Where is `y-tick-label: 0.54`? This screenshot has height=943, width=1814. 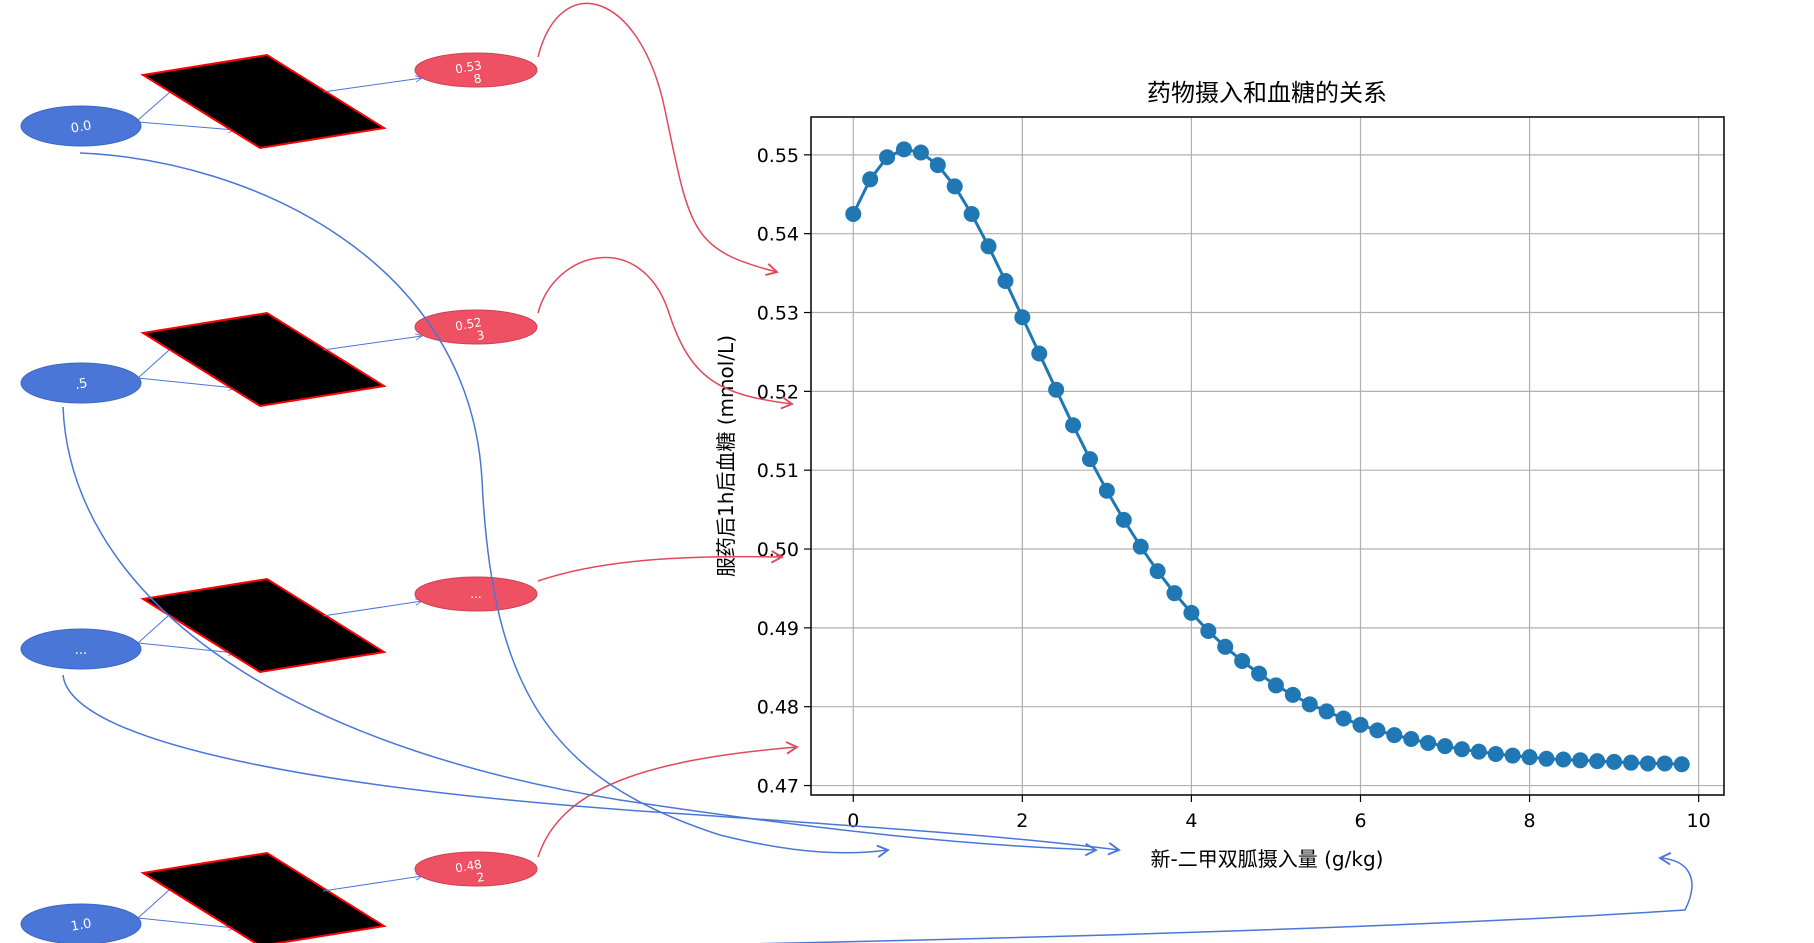 y-tick-label: 0.54 is located at coordinates (778, 235).